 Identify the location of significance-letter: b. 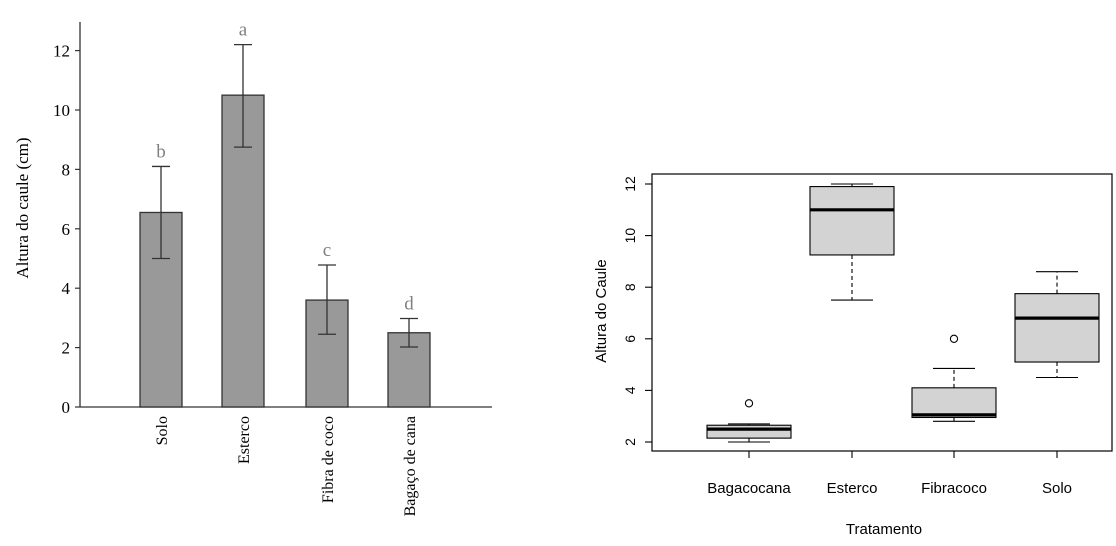
(161, 151).